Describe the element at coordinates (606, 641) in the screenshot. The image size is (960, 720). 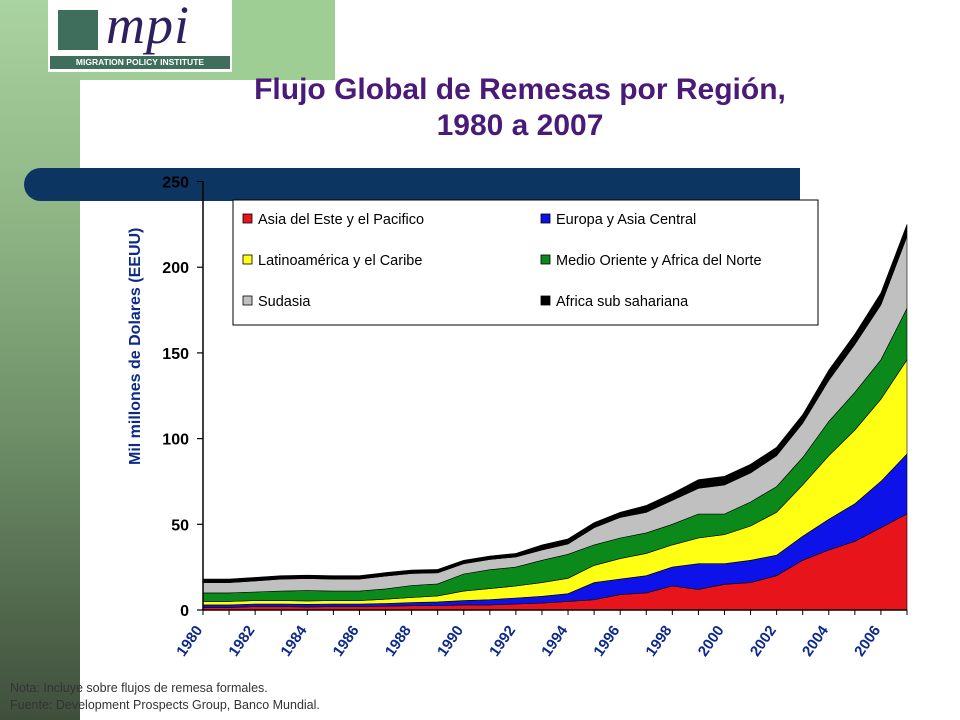
I see `x-tick-label: 1996` at that location.